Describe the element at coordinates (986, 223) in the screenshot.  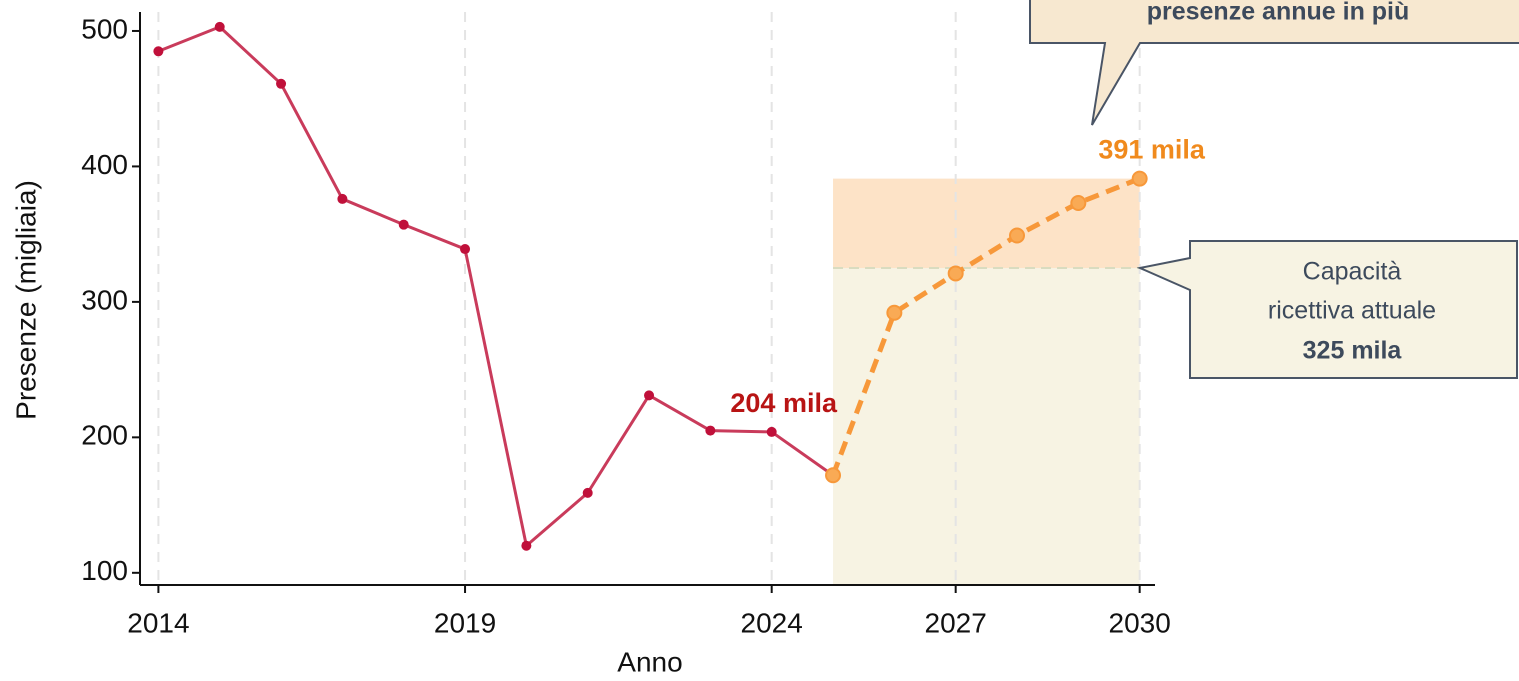
I see `extra-band` at that location.